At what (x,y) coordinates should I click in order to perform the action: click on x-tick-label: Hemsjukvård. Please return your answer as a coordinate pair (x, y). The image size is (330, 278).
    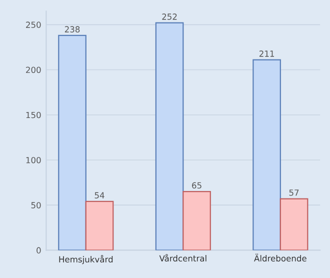
    Looking at the image, I should click on (86, 259).